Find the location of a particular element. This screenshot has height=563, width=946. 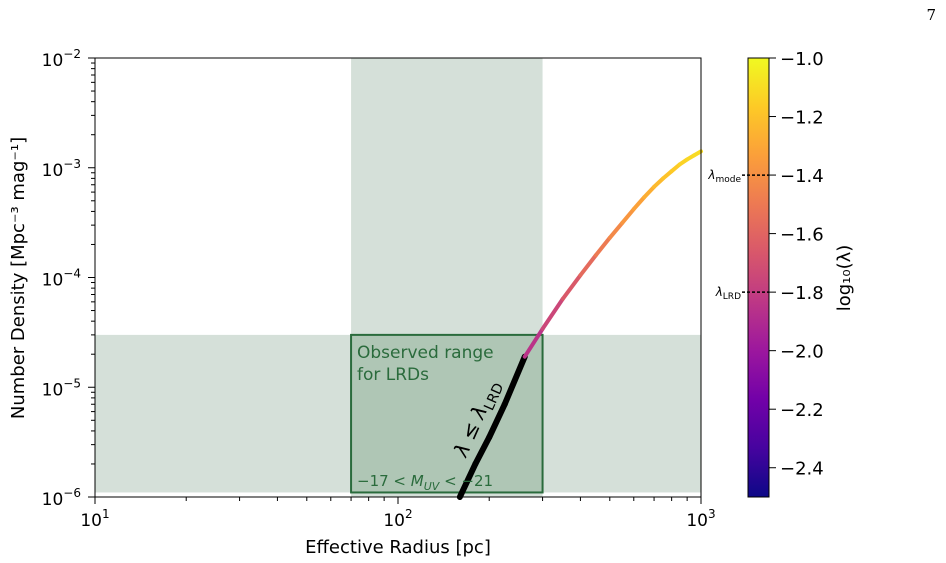

colorbar is located at coordinates (758, 277).